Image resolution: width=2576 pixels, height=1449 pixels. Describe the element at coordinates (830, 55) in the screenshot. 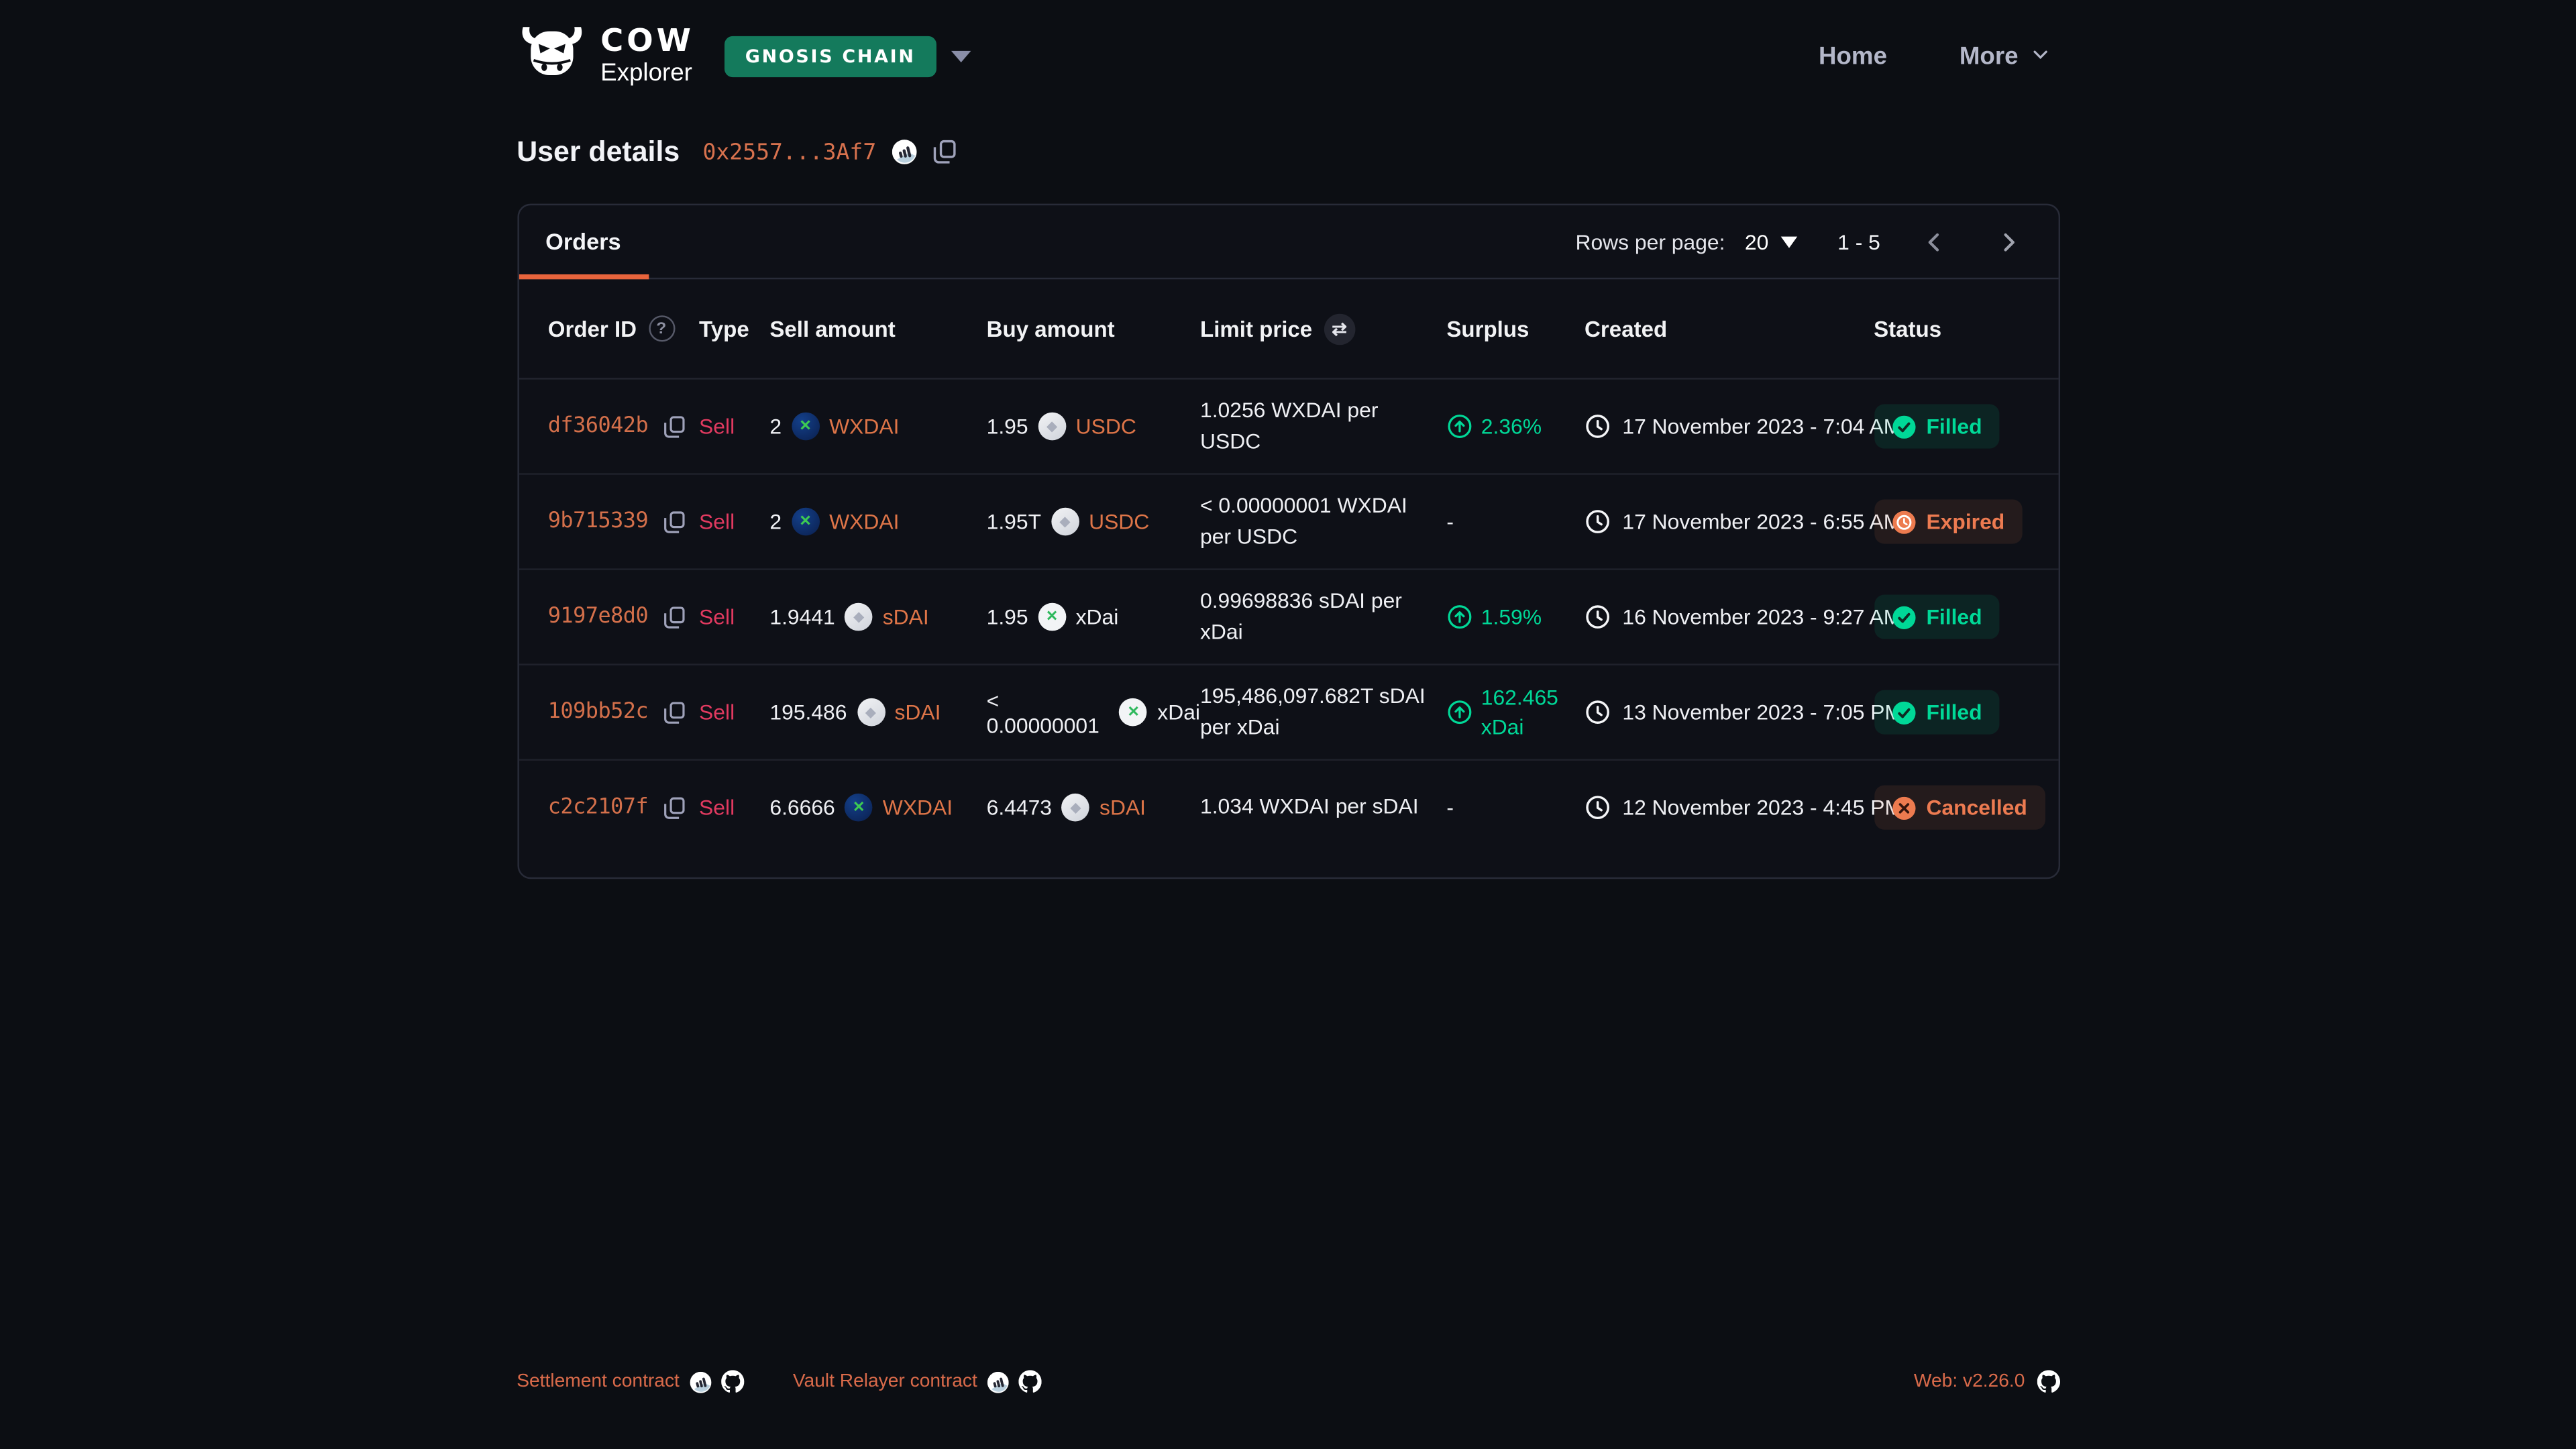

I see `network-badge: GNOSIS CHAIN` at that location.